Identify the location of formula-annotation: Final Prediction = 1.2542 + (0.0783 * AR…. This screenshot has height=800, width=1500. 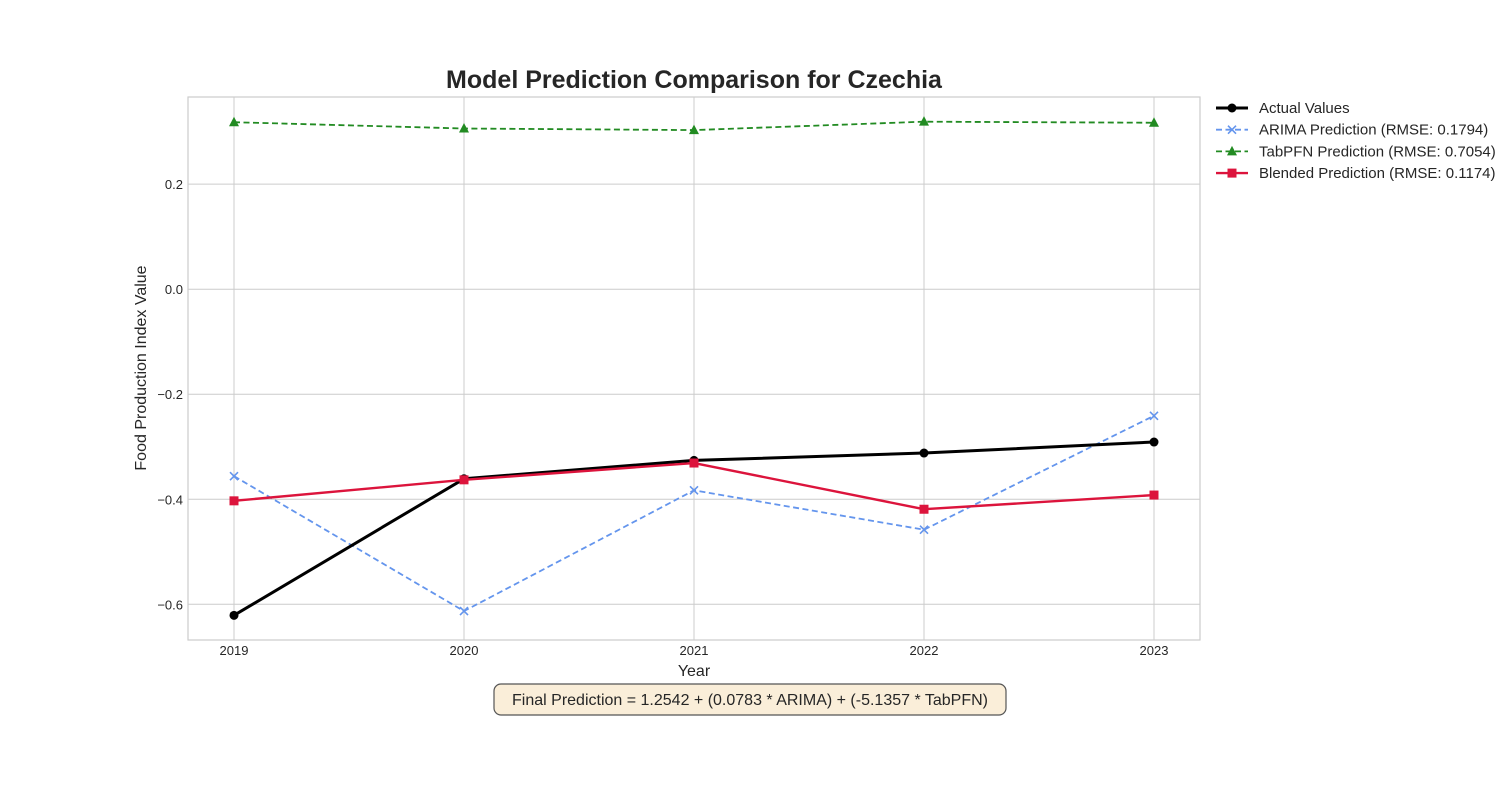
(750, 699).